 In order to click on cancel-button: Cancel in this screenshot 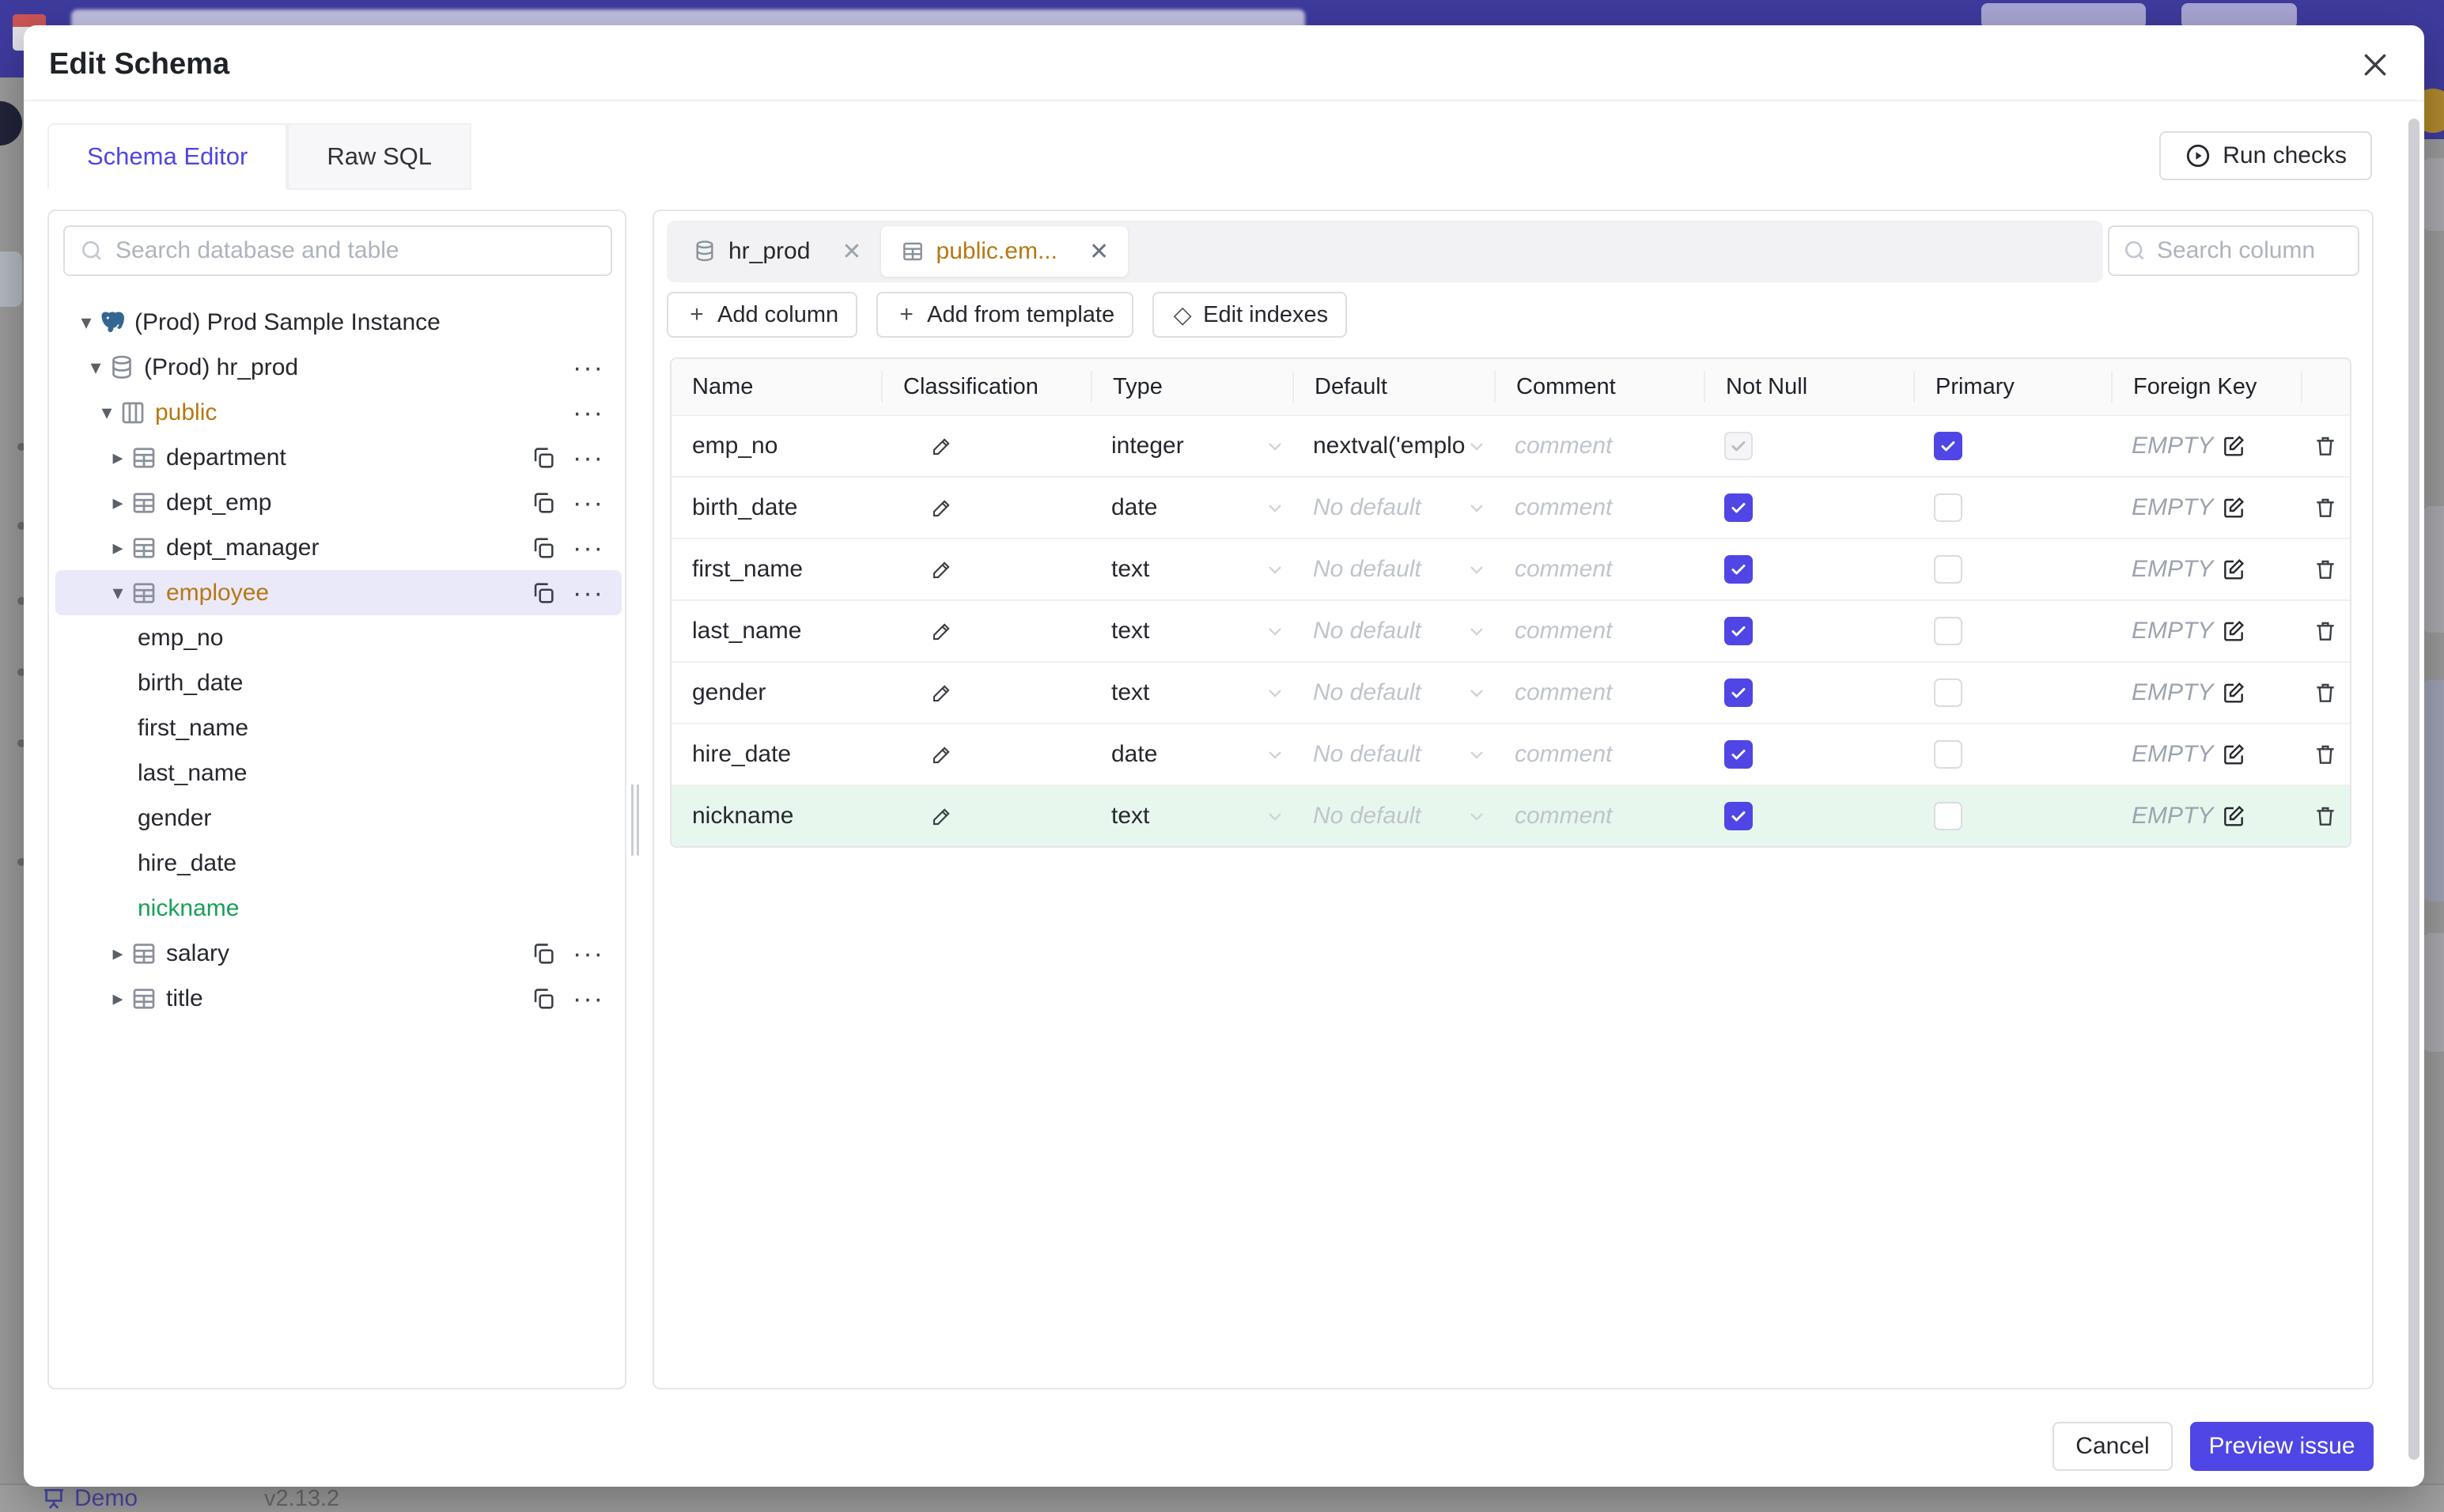, I will do `click(2112, 1447)`.